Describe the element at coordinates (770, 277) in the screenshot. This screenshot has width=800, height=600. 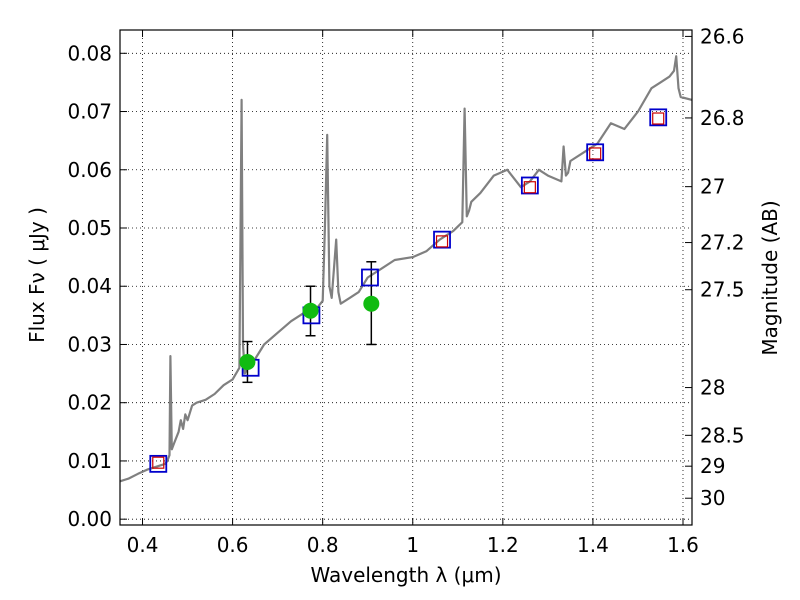
I see `right-axis-title: Magnitude (AB)` at that location.